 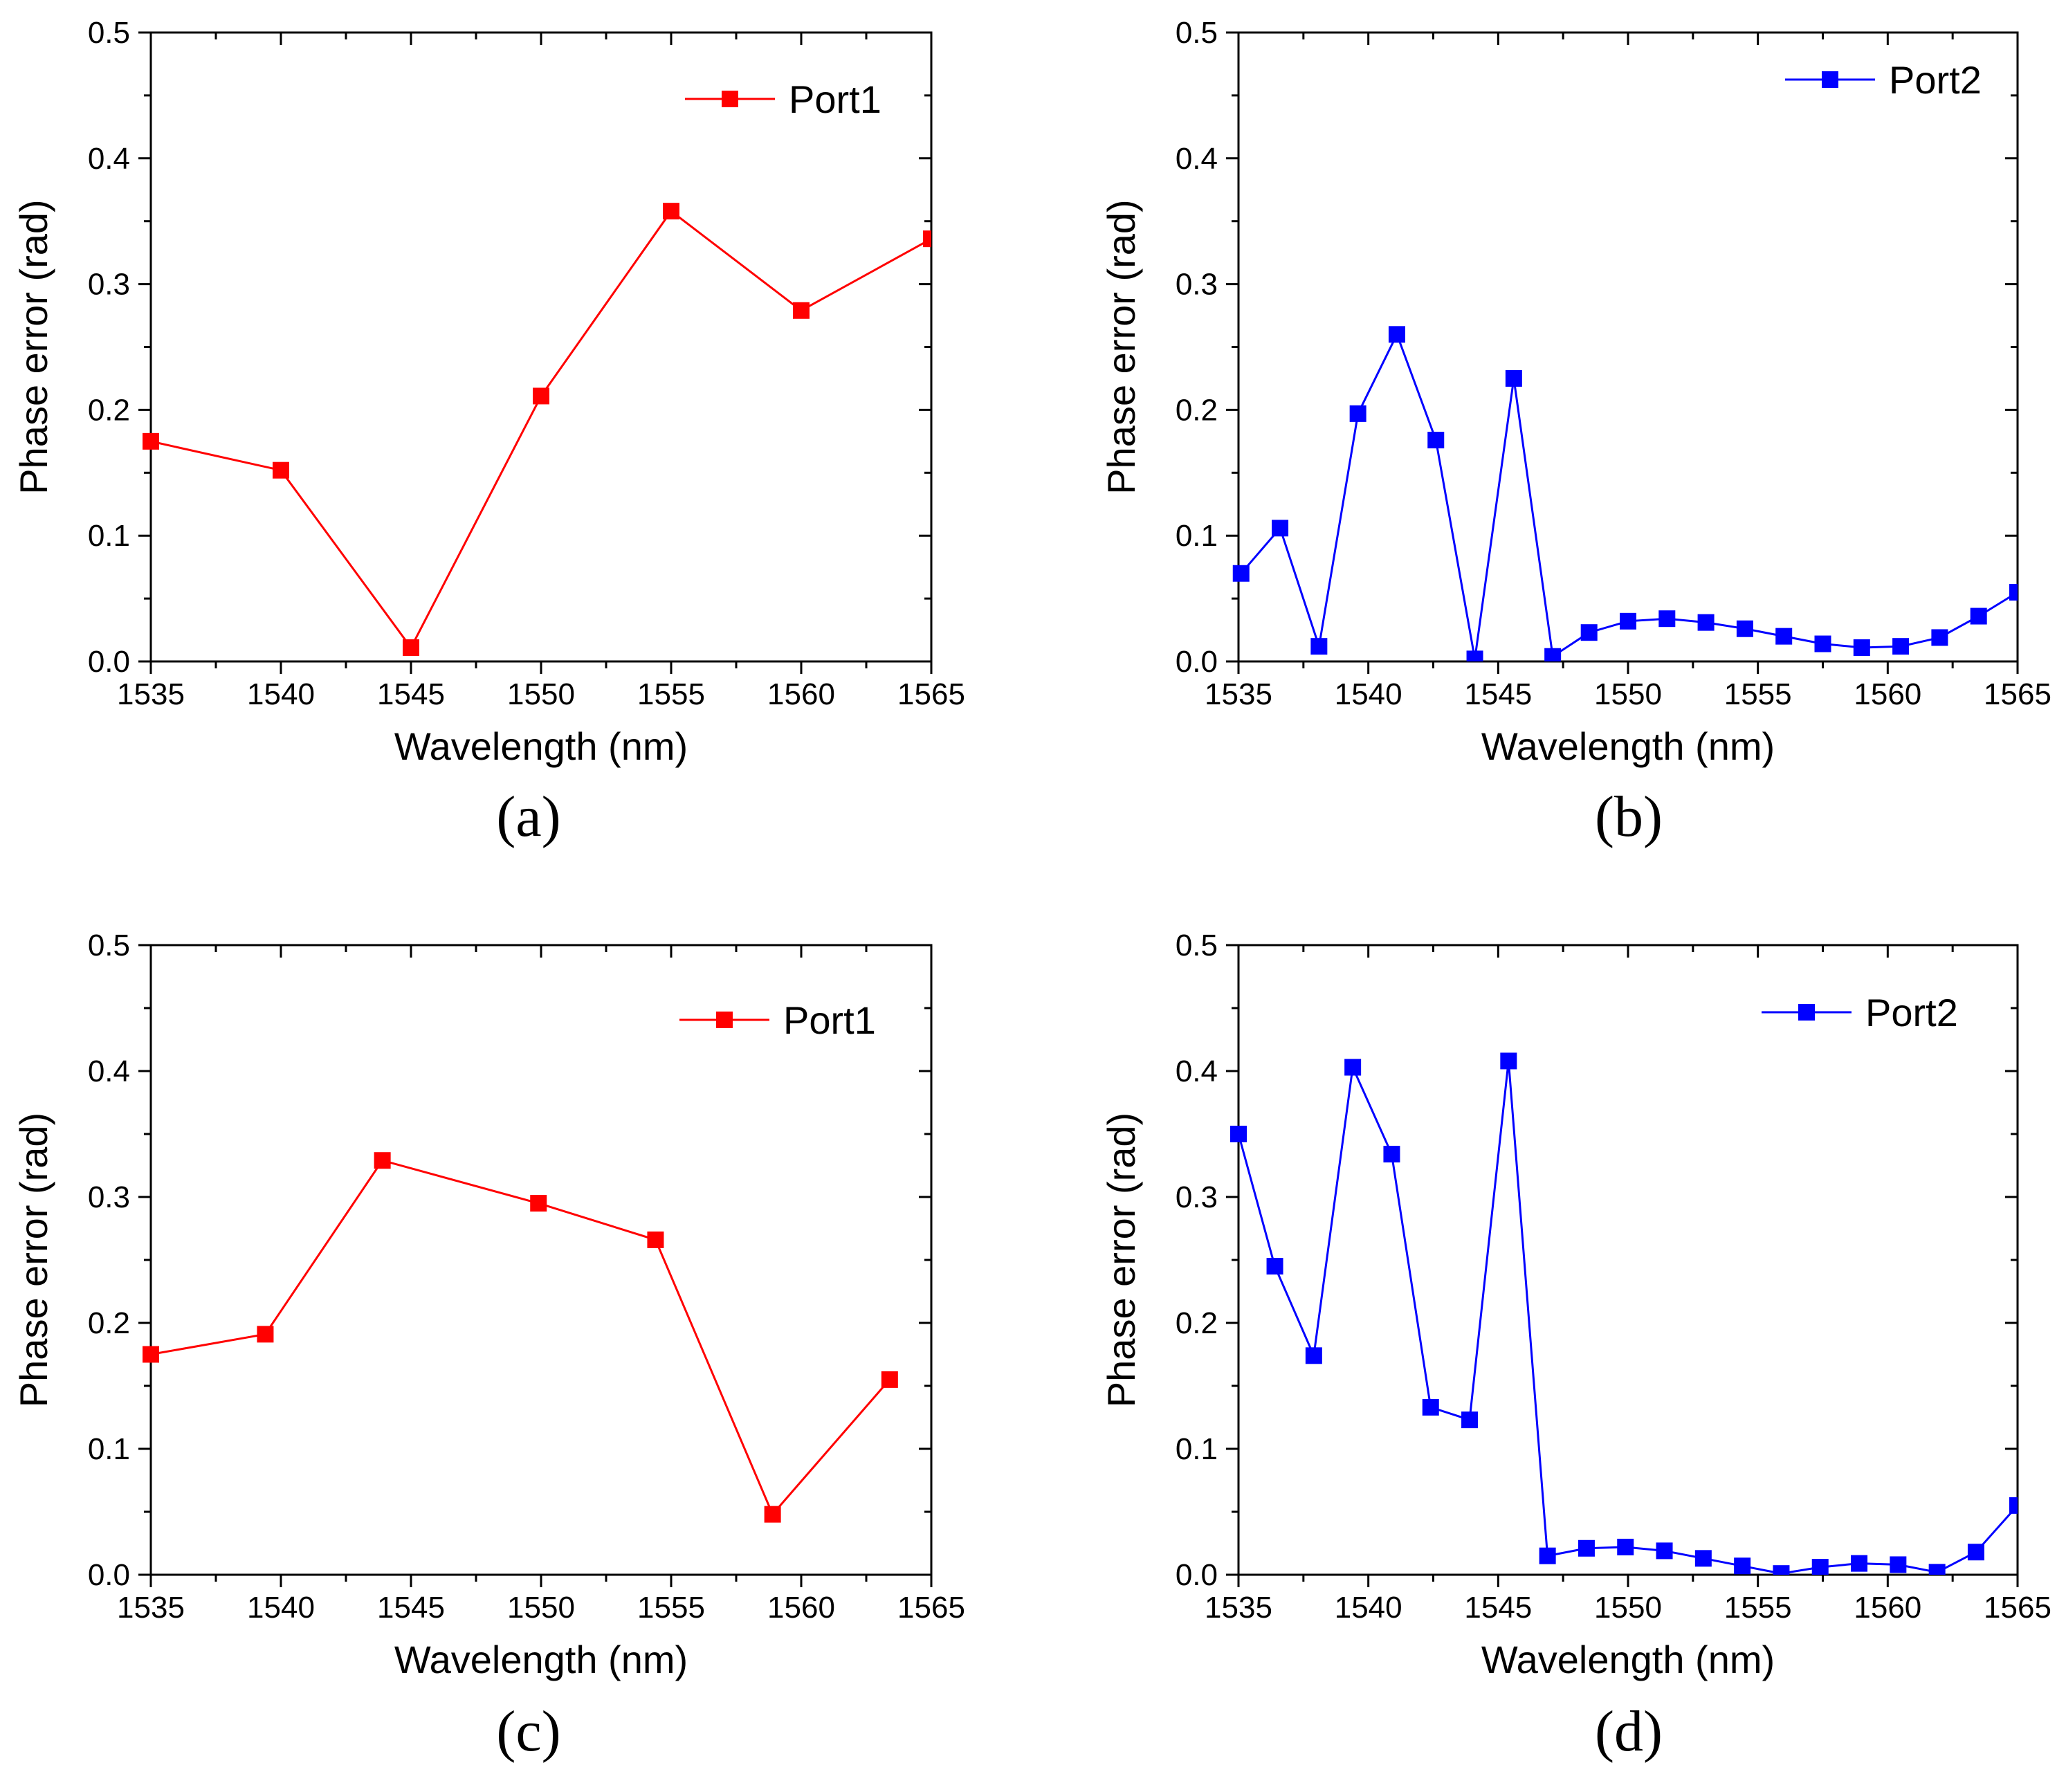 I want to click on legend-label: Port2, so click(x=1936, y=80).